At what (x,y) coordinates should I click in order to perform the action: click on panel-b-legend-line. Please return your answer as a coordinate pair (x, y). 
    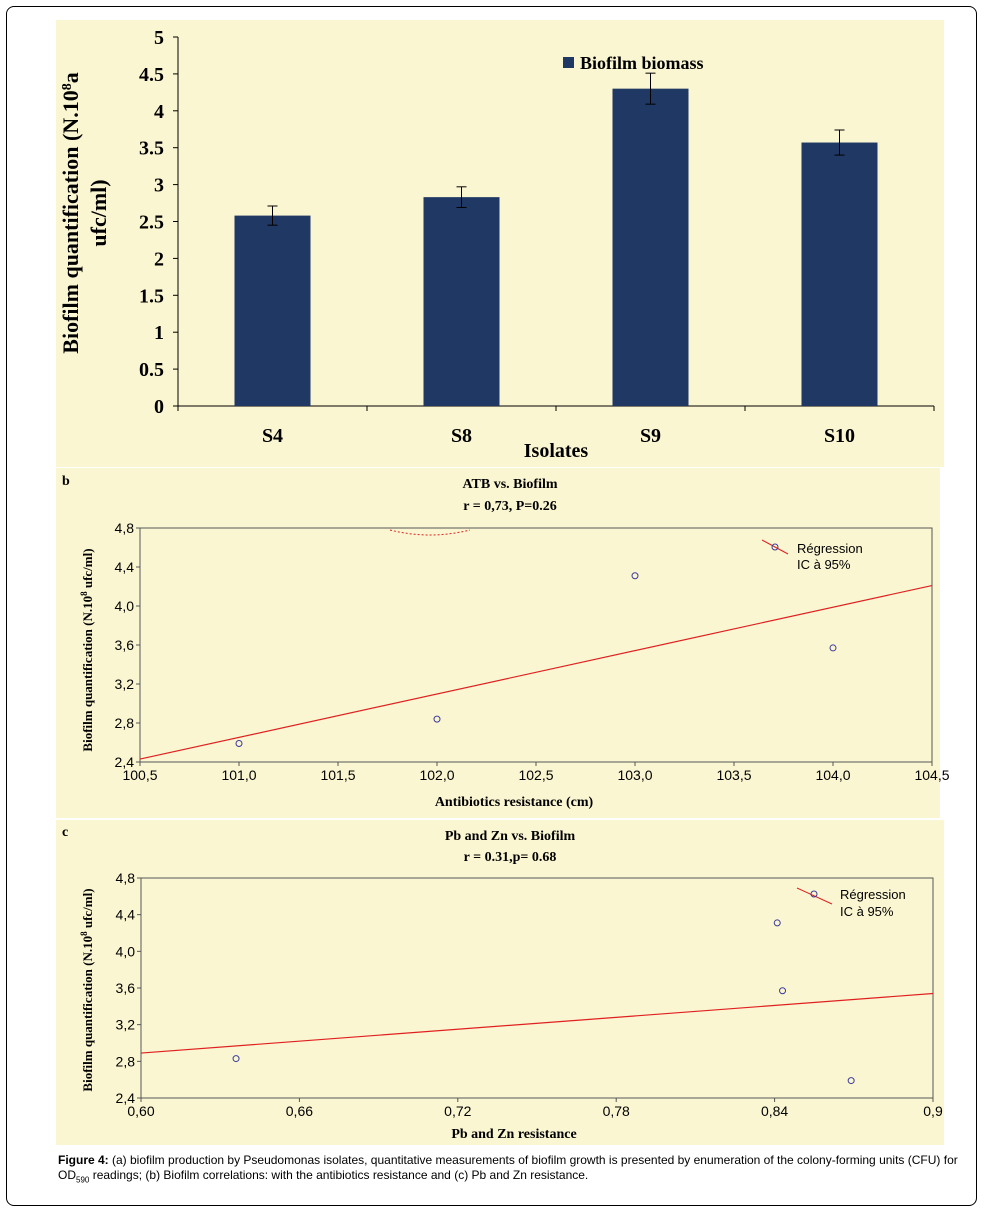
    Looking at the image, I should click on (775, 547).